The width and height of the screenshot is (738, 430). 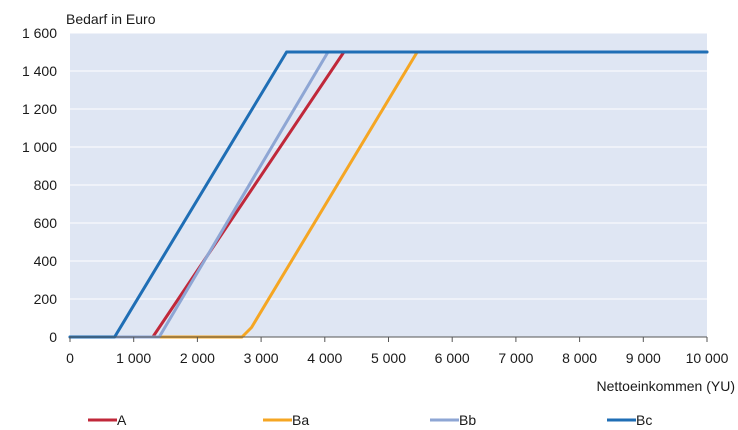 What do you see at coordinates (452, 358) in the screenshot?
I see `x-tick-label: 6 000` at bounding box center [452, 358].